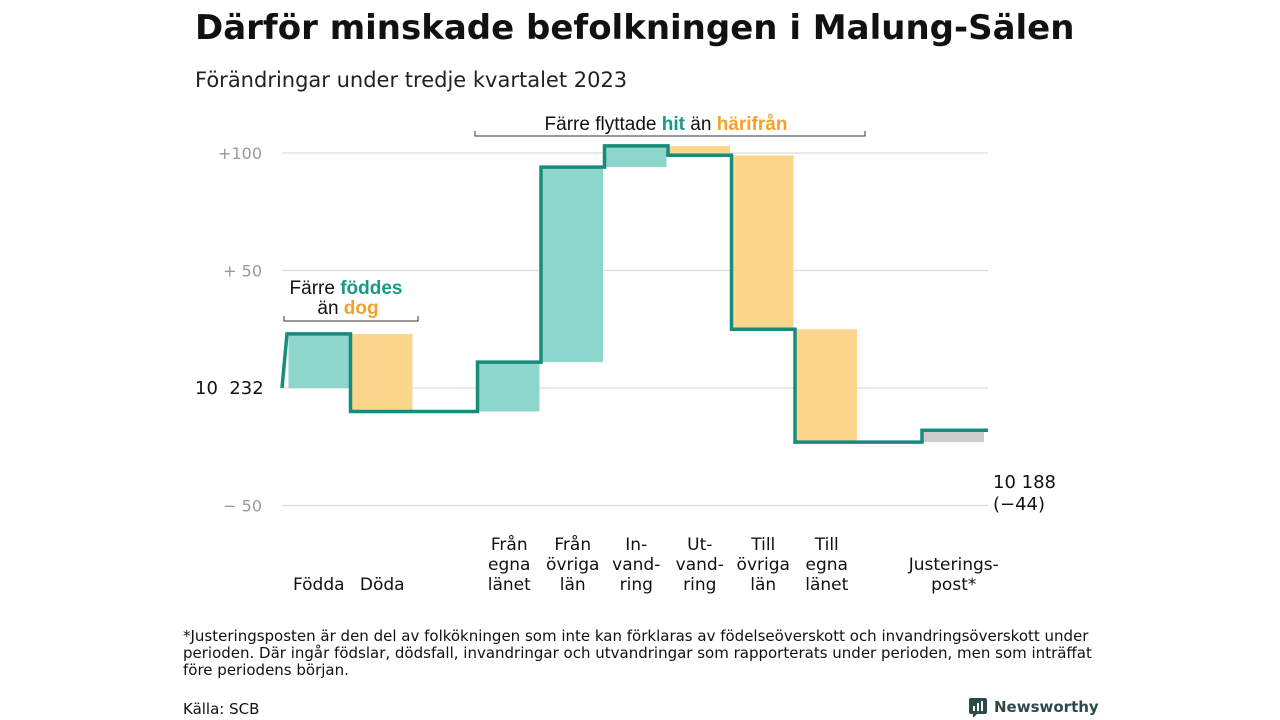 Image resolution: width=1280 pixels, height=720 pixels. I want to click on brand-name: Newsworthy, so click(1046, 707).